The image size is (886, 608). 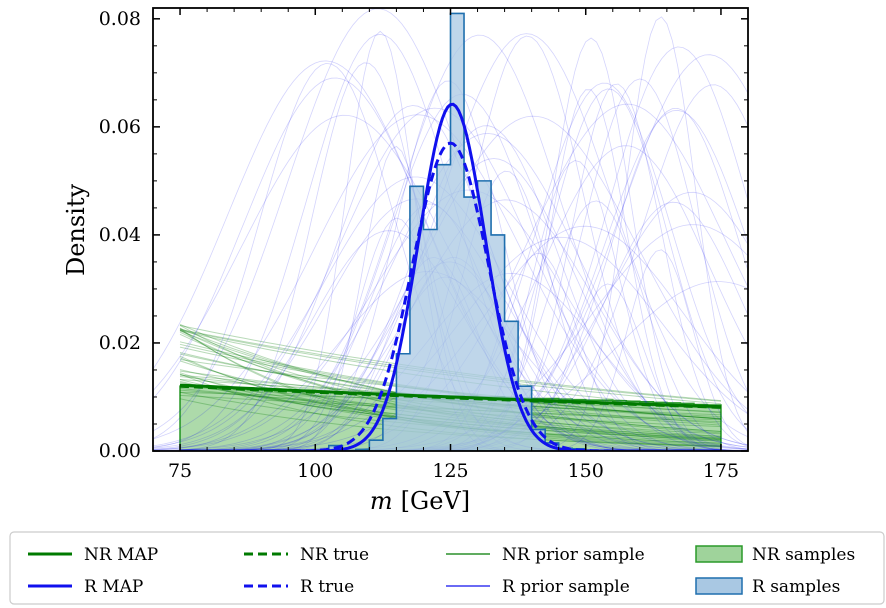 I want to click on y-axis-label: Density, so click(x=76, y=230).